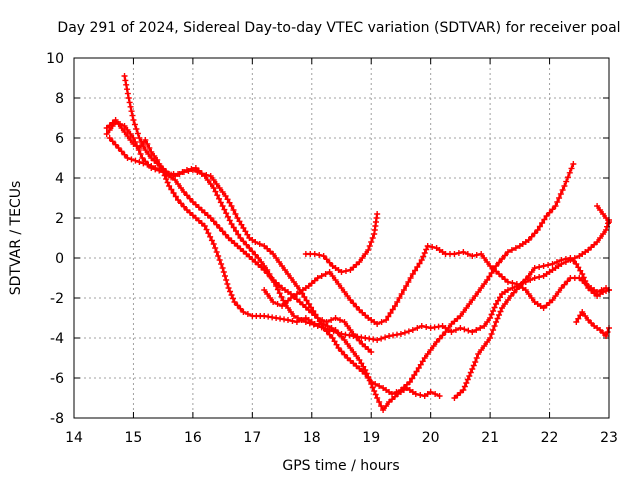 The width and height of the screenshot is (640, 480). What do you see at coordinates (57, 339) in the screenshot?
I see `y-tick-label: -4` at bounding box center [57, 339].